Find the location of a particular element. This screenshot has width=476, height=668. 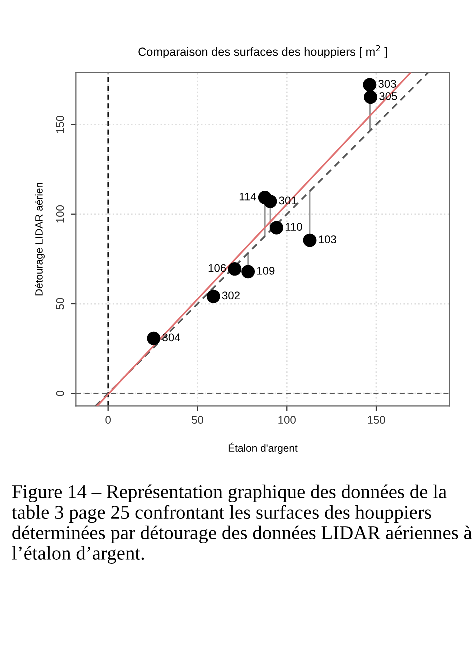

annotation: 110 is located at coordinates (294, 227).